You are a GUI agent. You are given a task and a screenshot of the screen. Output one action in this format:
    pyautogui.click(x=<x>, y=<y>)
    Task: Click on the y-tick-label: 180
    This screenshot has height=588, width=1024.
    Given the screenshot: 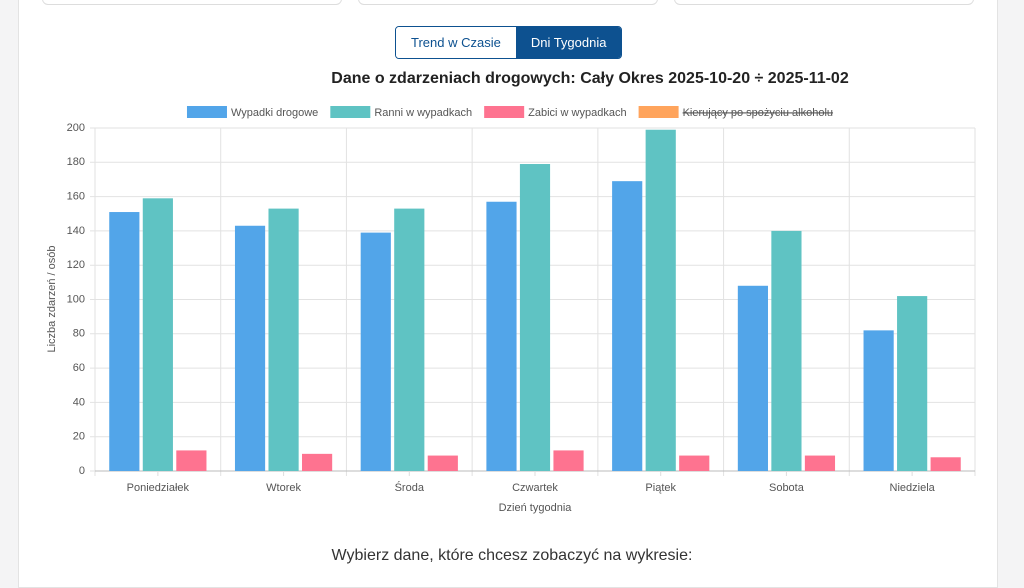 What is the action you would take?
    pyautogui.click(x=76, y=162)
    